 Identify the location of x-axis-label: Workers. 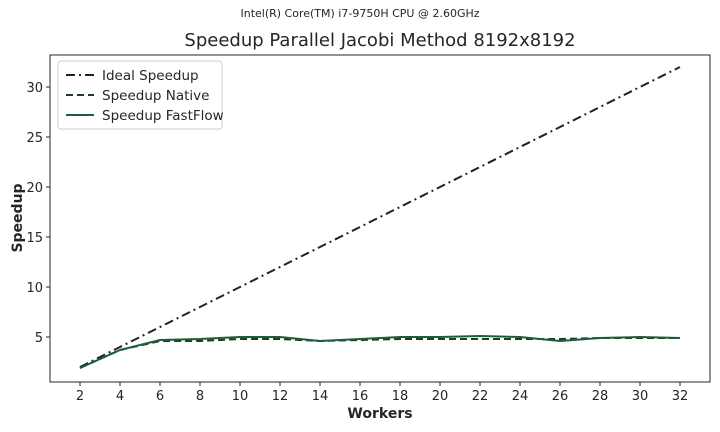
(379, 414).